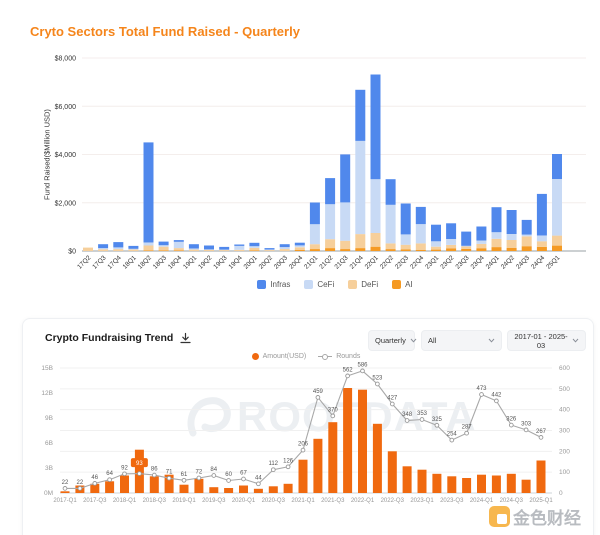 The width and height of the screenshot is (600, 535). I want to click on rounds-point-label: 254, so click(452, 435).